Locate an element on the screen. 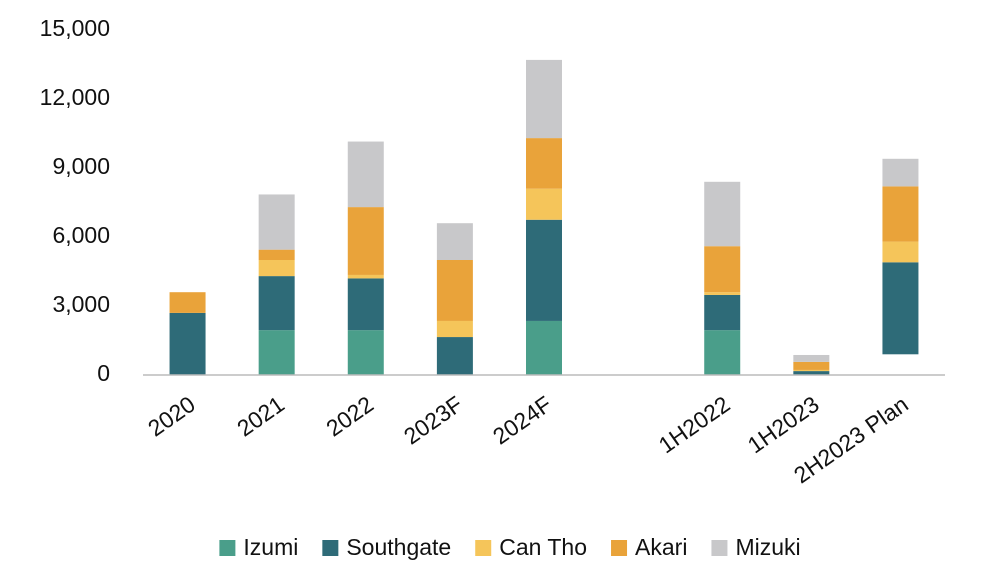 The height and width of the screenshot is (588, 1000). x-tick-label: 2022 is located at coordinates (349, 416).